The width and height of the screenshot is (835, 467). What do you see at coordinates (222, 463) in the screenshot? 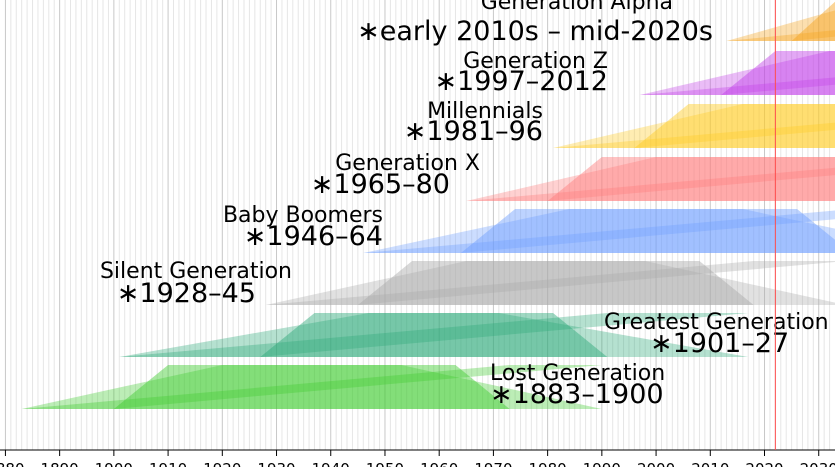
I see `x-tick-label: 1920` at bounding box center [222, 463].